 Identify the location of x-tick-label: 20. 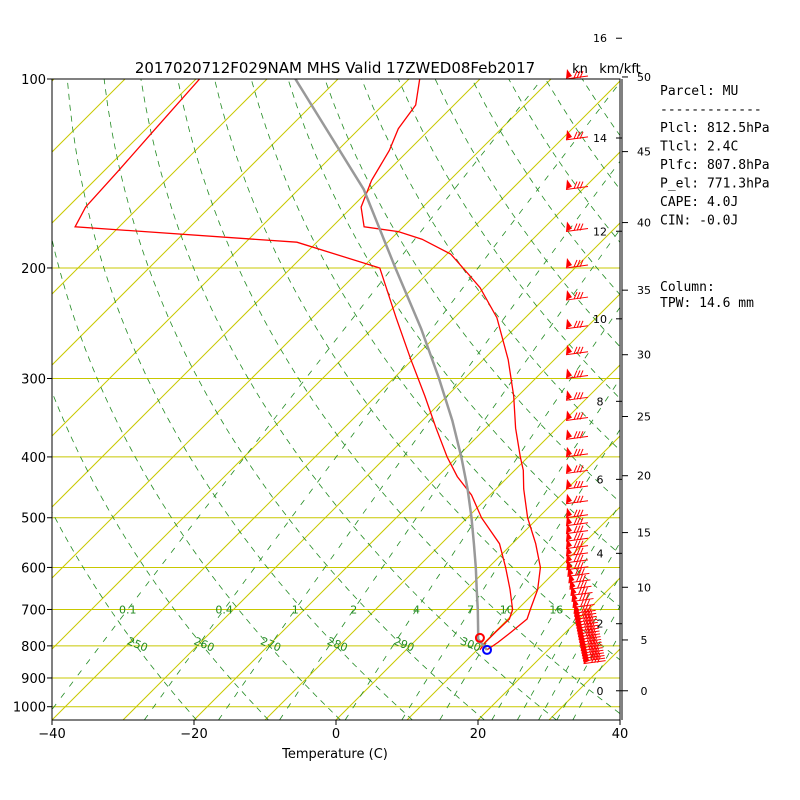
(478, 734).